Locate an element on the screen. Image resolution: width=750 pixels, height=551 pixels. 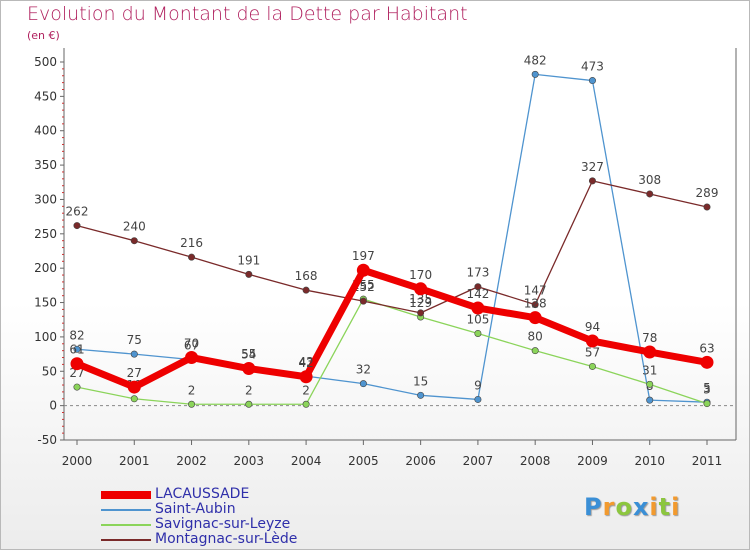
x-tick-label: 2000 is located at coordinates (77, 461).